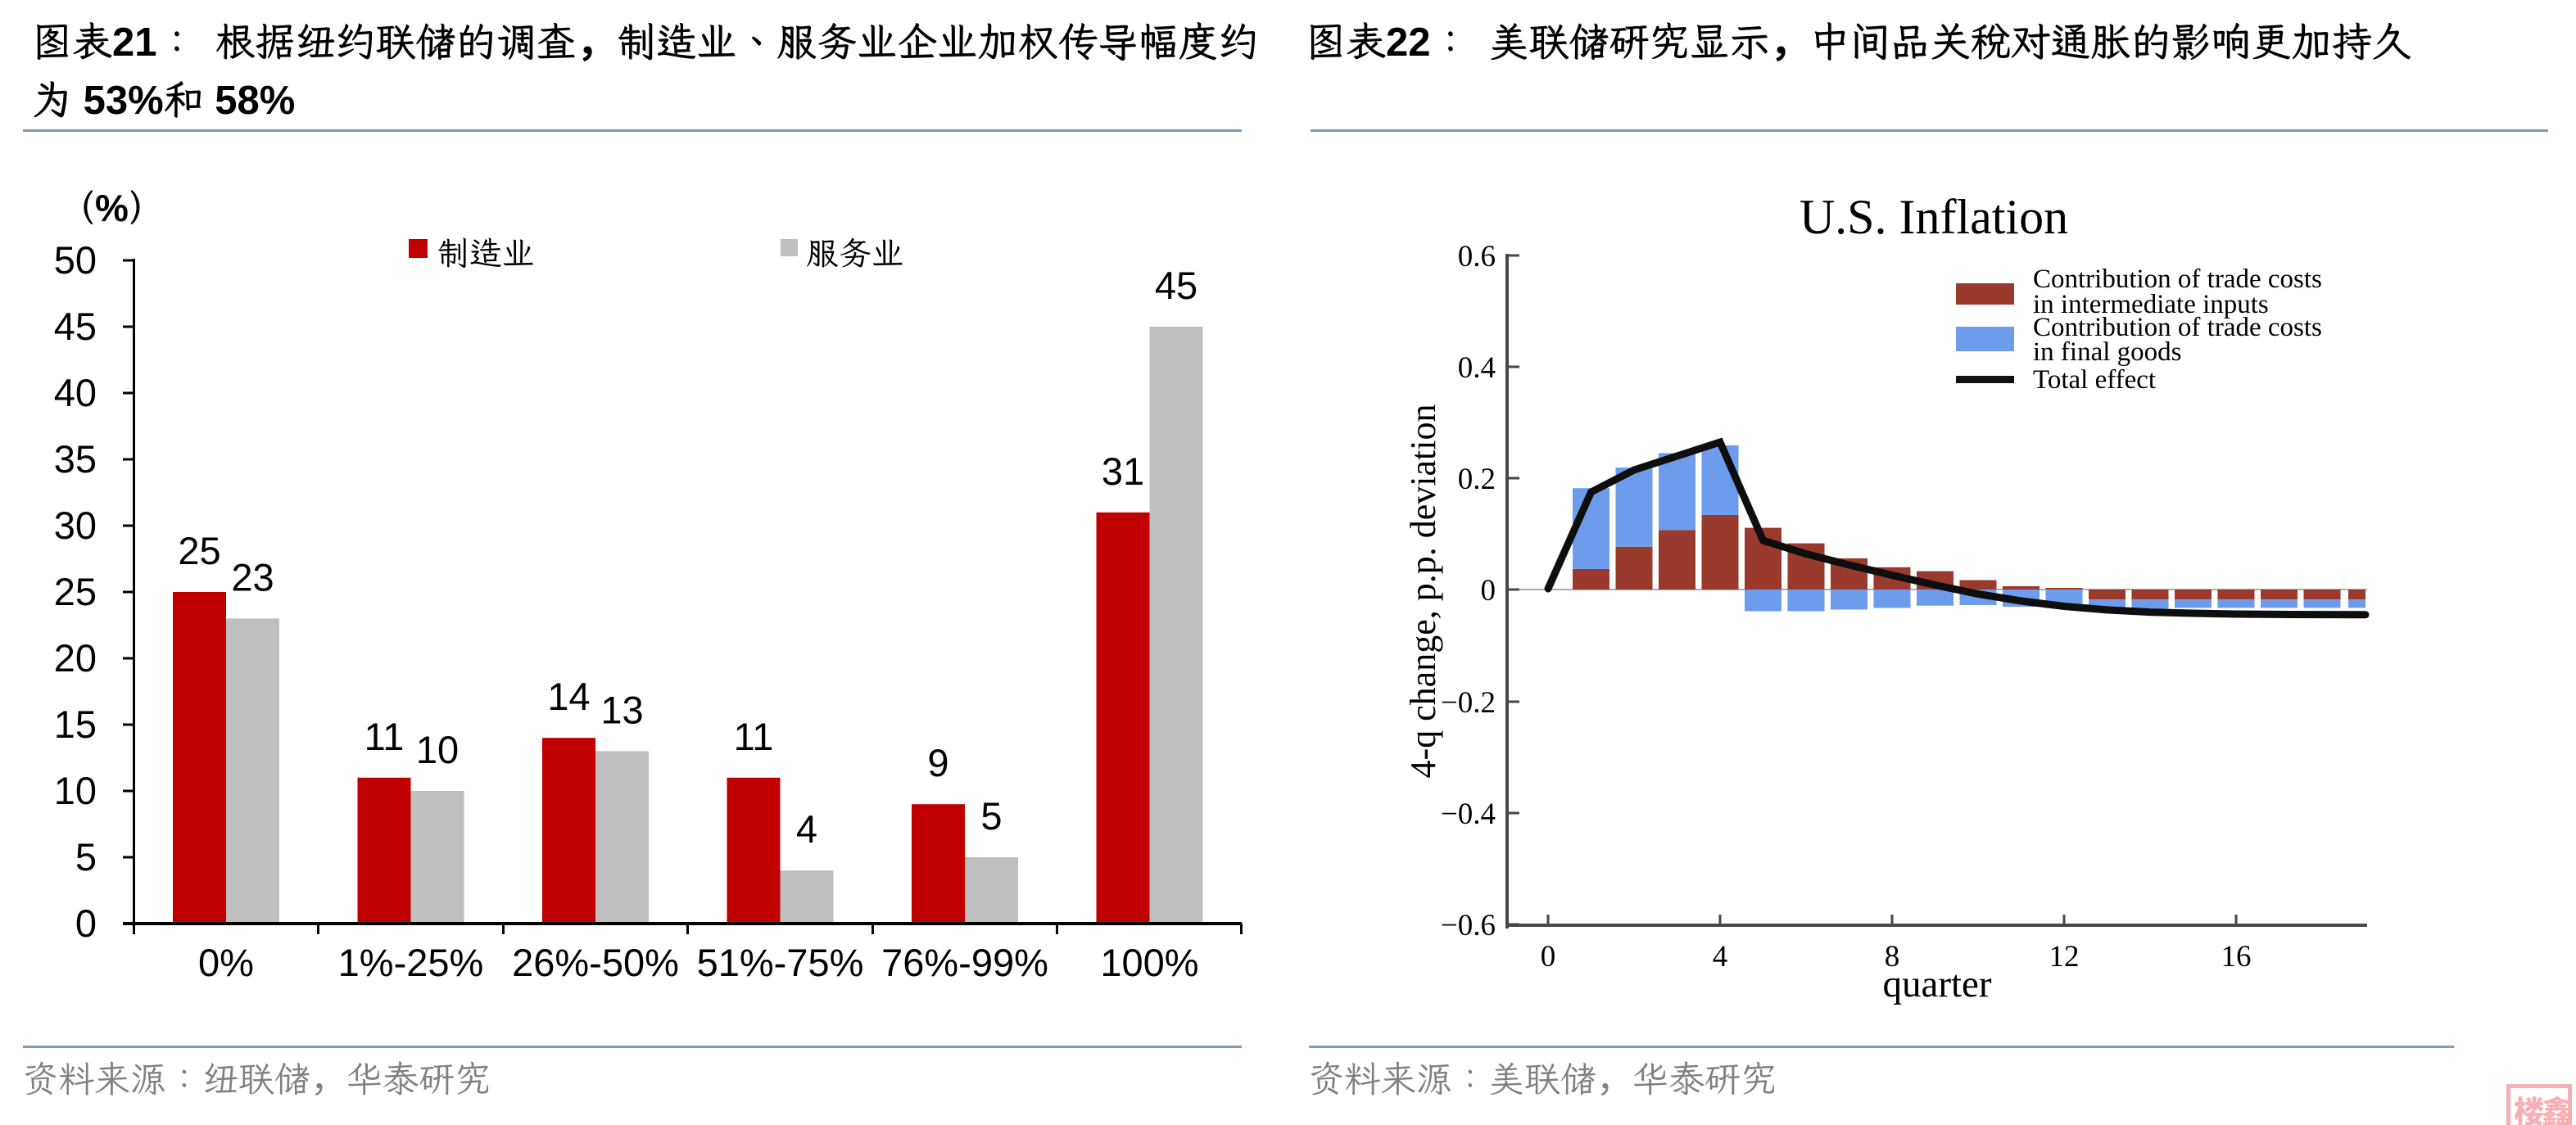 This screenshot has width=2576, height=1125. What do you see at coordinates (1468, 814) in the screenshot?
I see `svg-text: −0.4` at bounding box center [1468, 814].